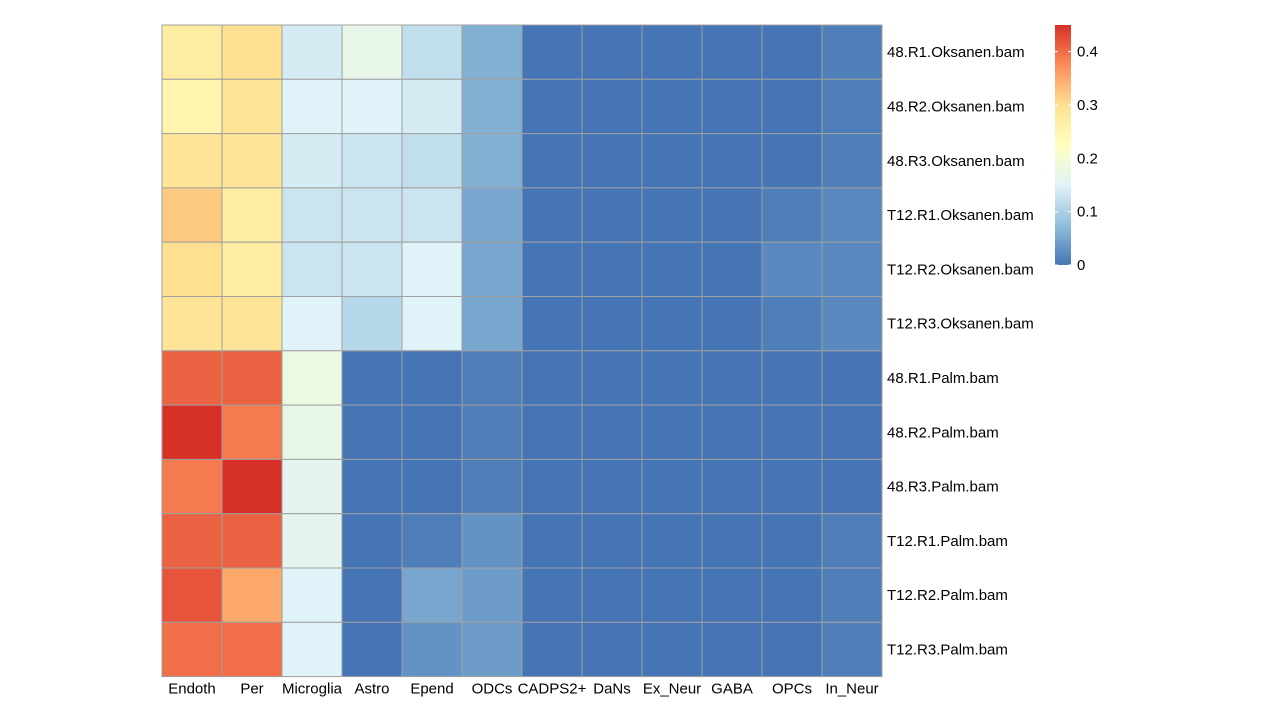 The height and width of the screenshot is (720, 1280). I want to click on row-label: T12.R1.Oksanen.bam, so click(960, 215).